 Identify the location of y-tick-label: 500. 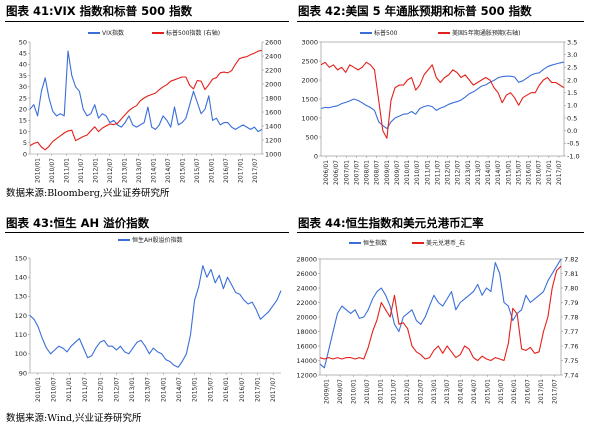
(312, 137).